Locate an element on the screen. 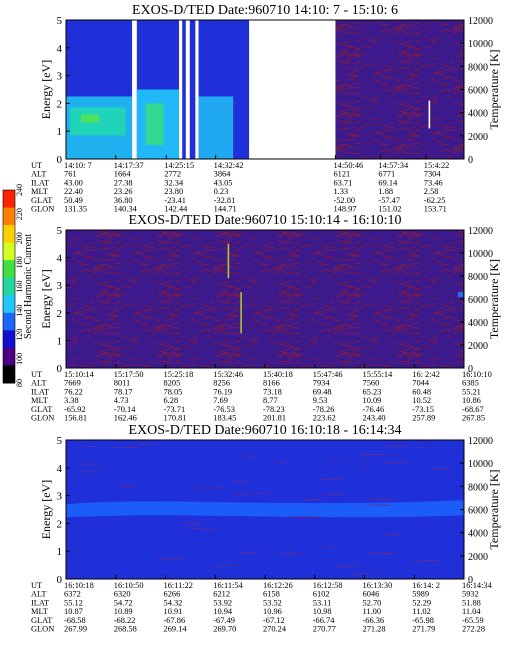  ephemeris-value: 14:10: 7 is located at coordinates (78, 165).